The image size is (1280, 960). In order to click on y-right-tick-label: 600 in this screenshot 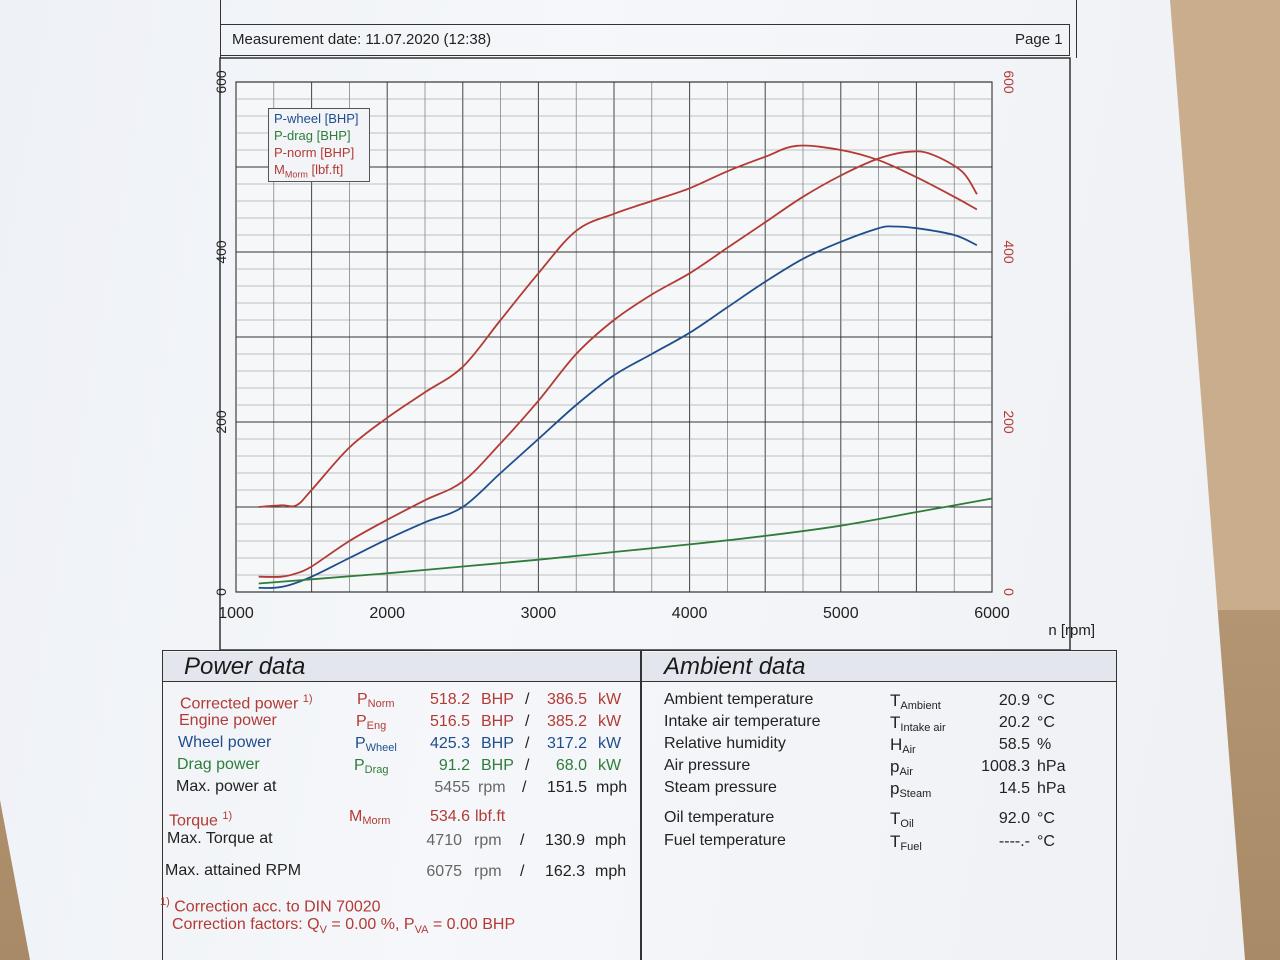, I will do `click(1009, 82)`.